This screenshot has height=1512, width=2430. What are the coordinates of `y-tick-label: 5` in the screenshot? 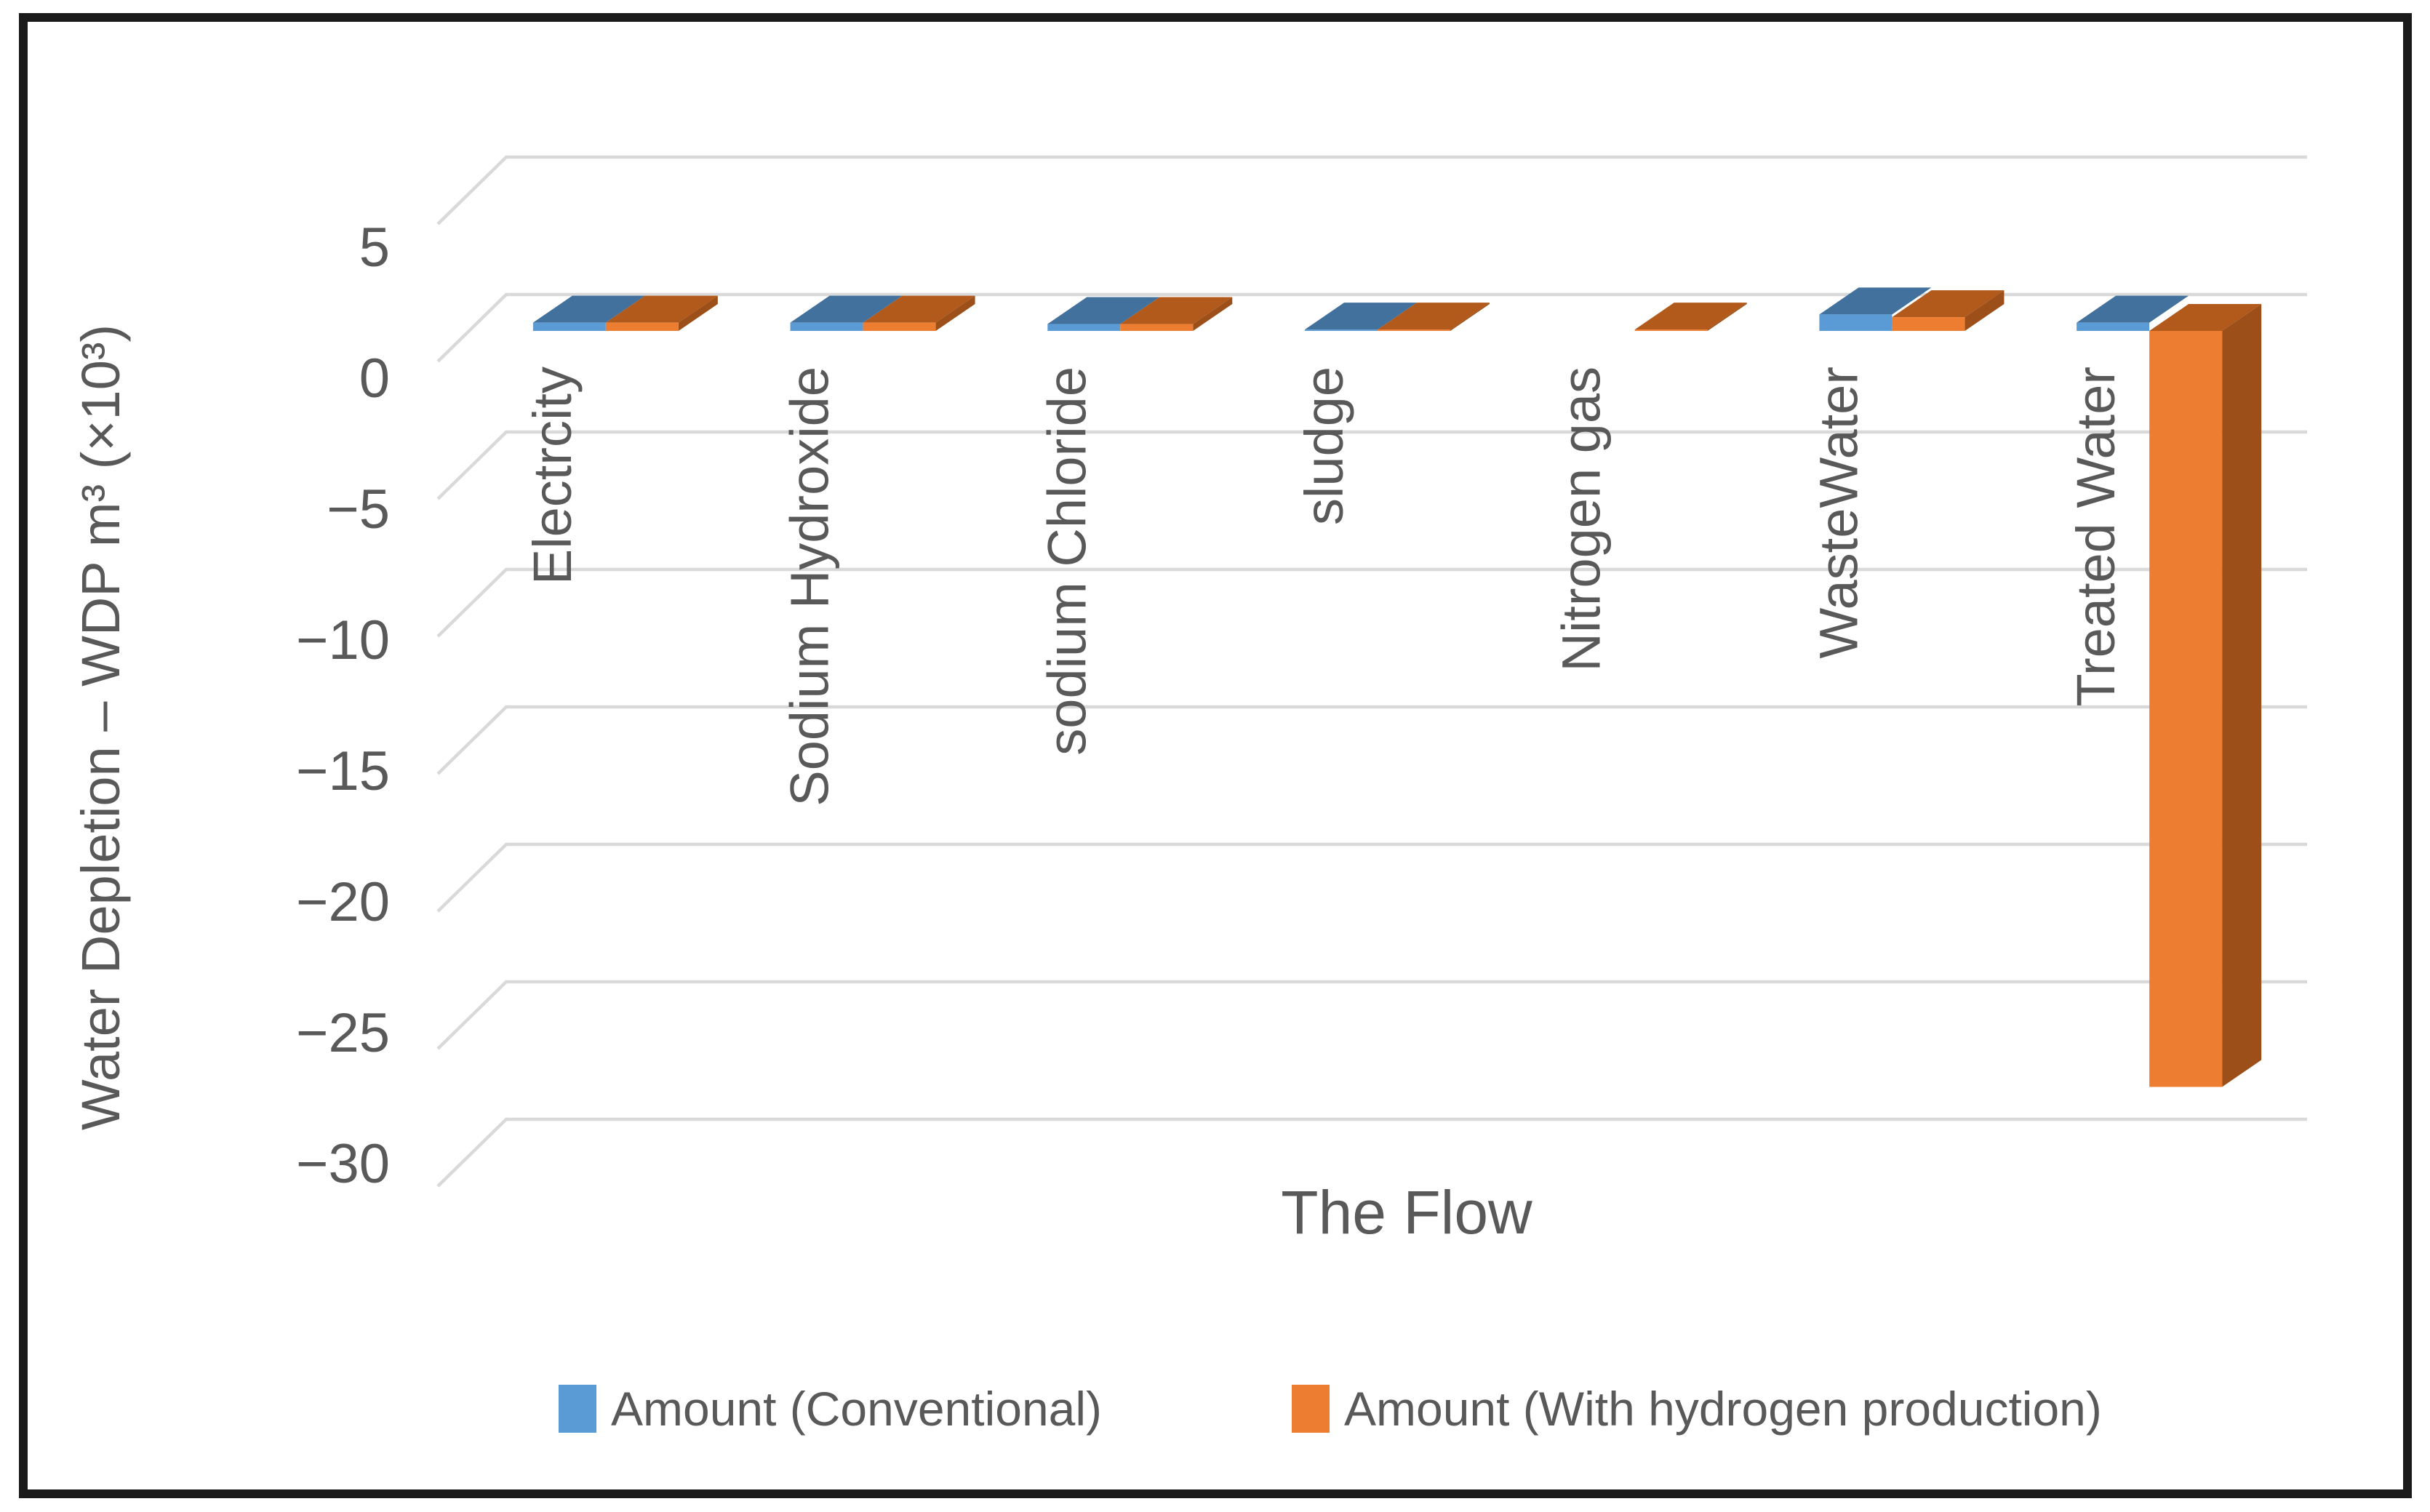 It's located at (374, 248).